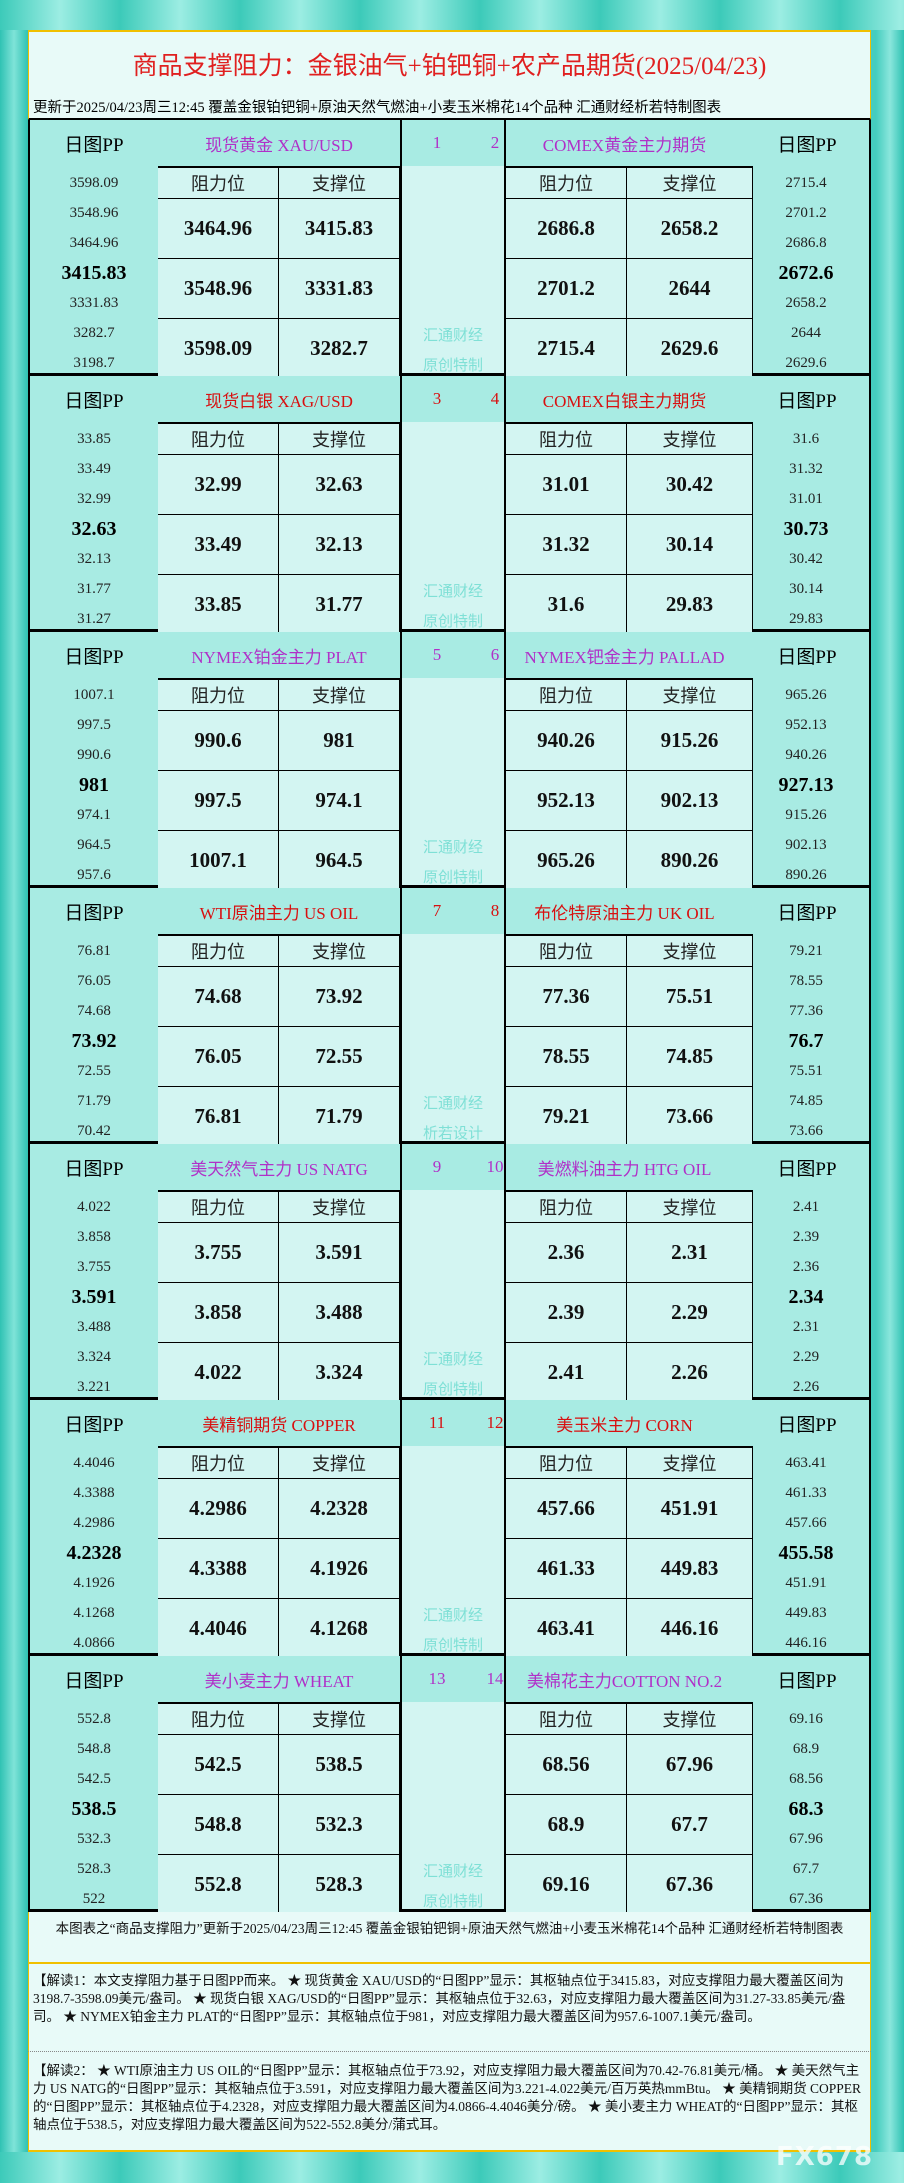  I want to click on support-value: 73.66, so click(690, 1116).